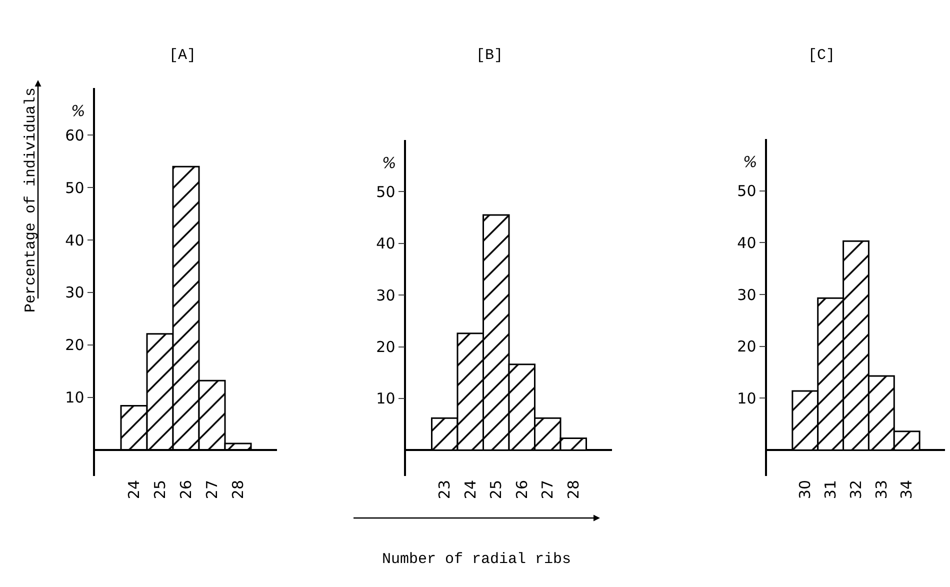 The width and height of the screenshot is (950, 587). I want to click on x-axis-title: Number of radial ribs, so click(477, 559).